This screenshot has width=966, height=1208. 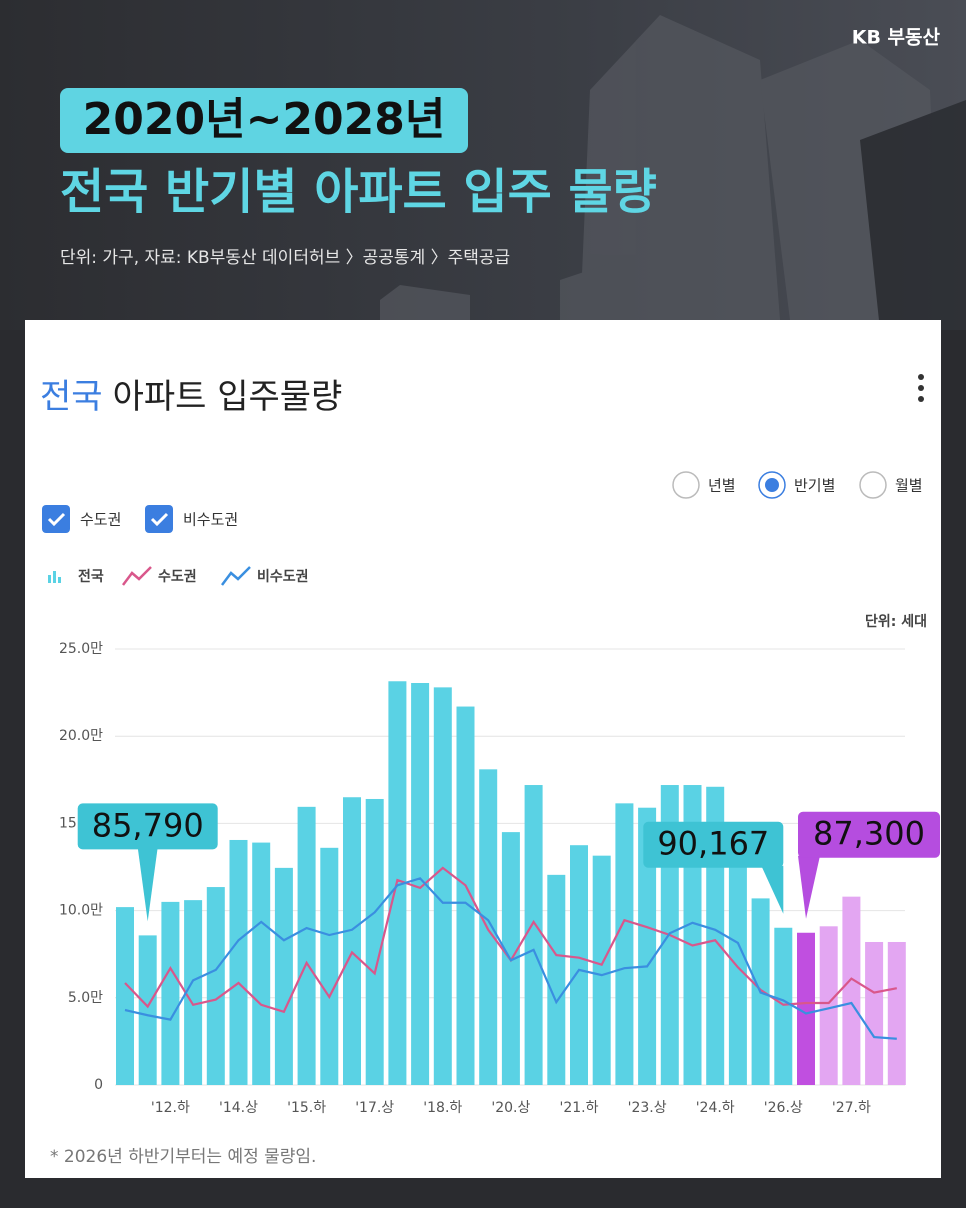 What do you see at coordinates (71, 397) in the screenshot?
I see `card-title-highlight: 전국` at bounding box center [71, 397].